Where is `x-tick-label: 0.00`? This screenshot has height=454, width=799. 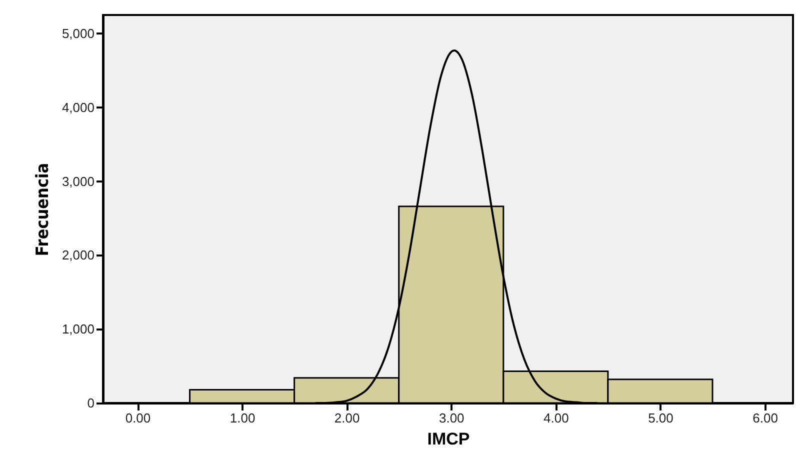
x-tick-label: 0.00 is located at coordinates (138, 418).